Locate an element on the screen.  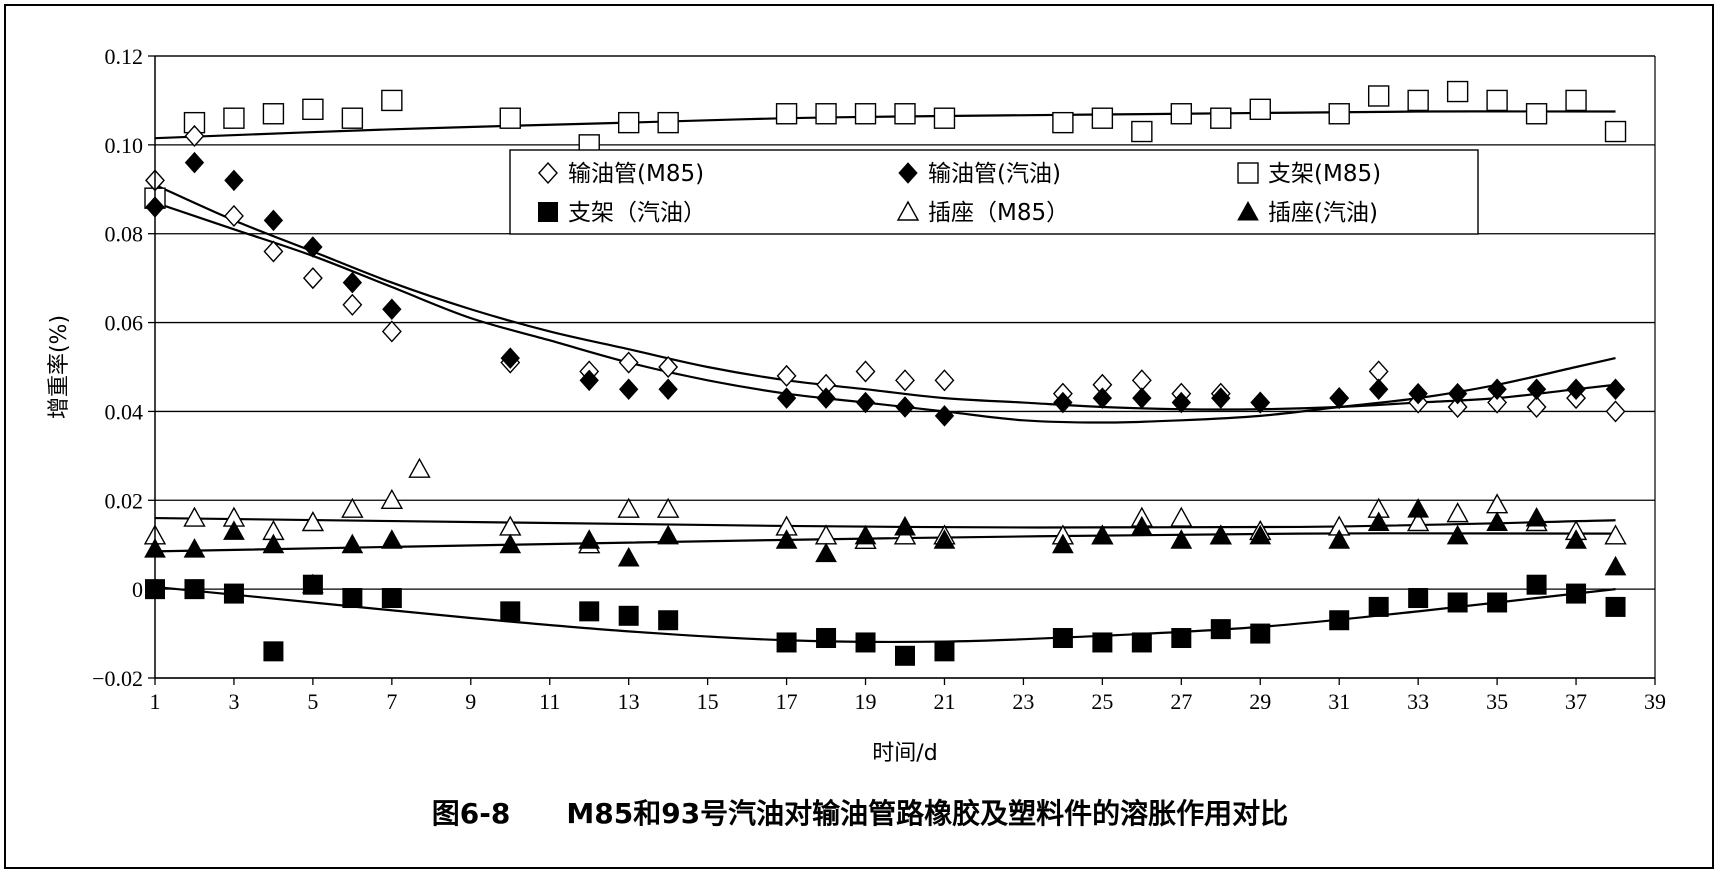
x-tick-label: 7 is located at coordinates (391, 701).